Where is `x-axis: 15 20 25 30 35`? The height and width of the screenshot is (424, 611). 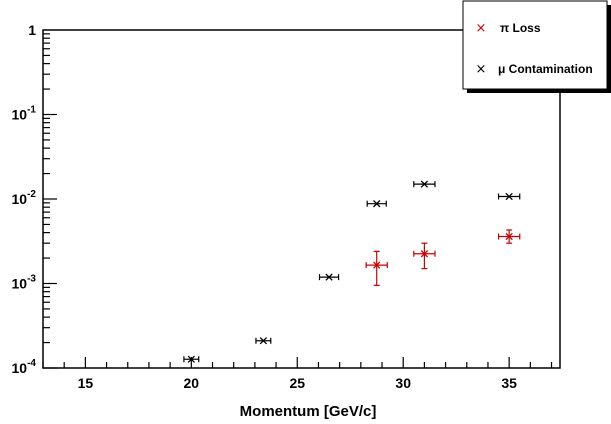 x-axis: 15 20 25 30 35 is located at coordinates (297, 374).